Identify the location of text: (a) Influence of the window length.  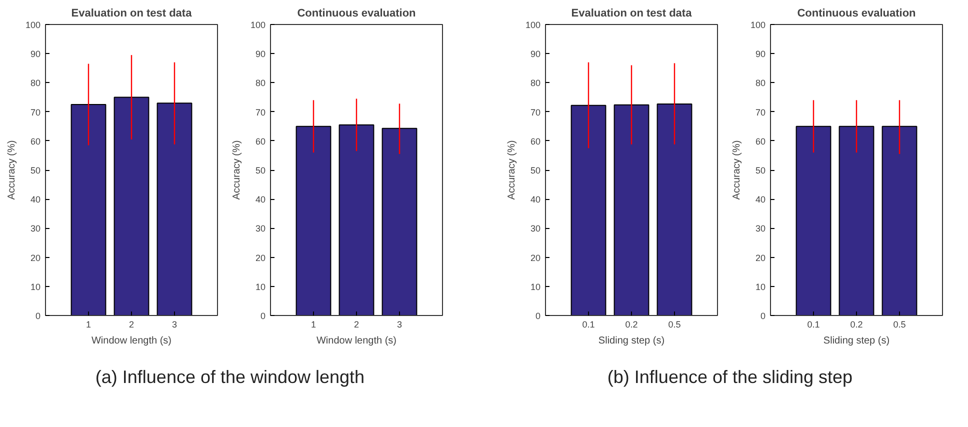
(230, 377).